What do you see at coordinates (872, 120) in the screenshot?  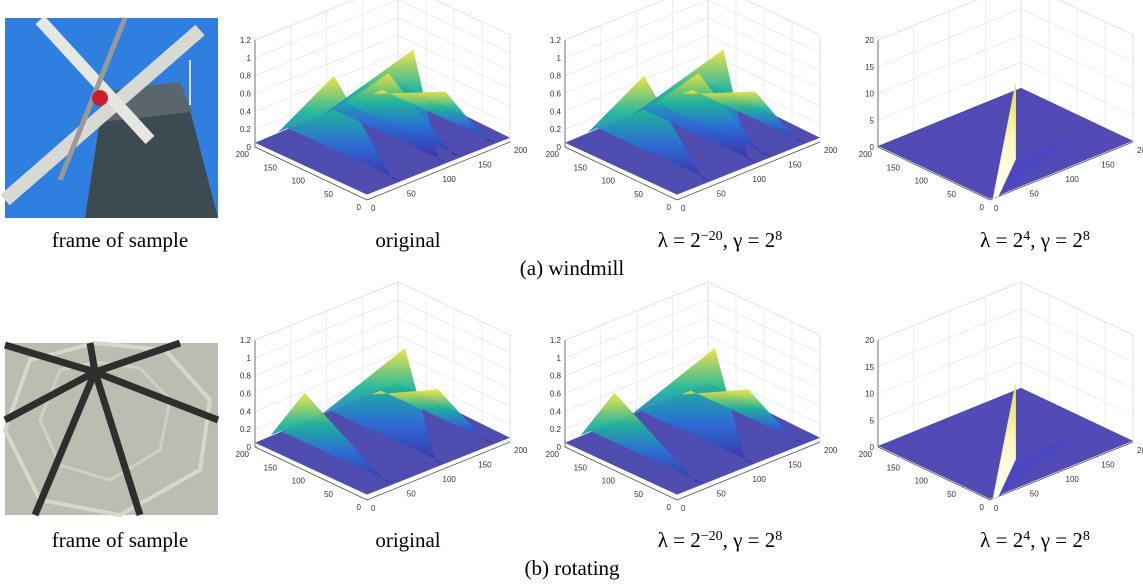 I see `z-tick-label: 5` at bounding box center [872, 120].